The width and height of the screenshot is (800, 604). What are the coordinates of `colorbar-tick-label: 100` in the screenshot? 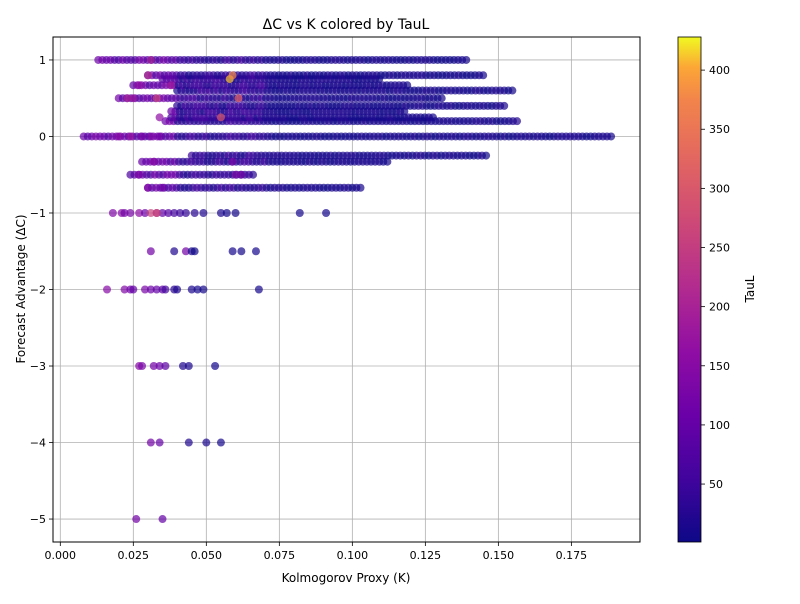 It's located at (719, 425).